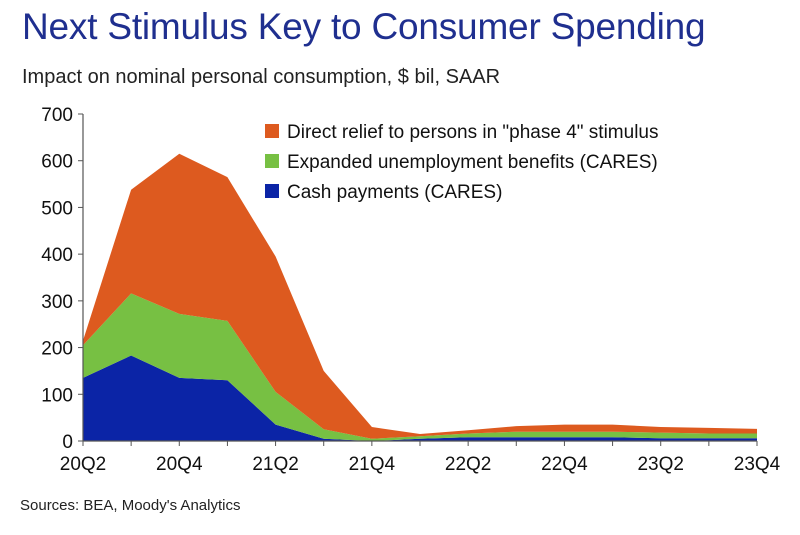  I want to click on x-tick-label: 22Q2, so click(468, 464).